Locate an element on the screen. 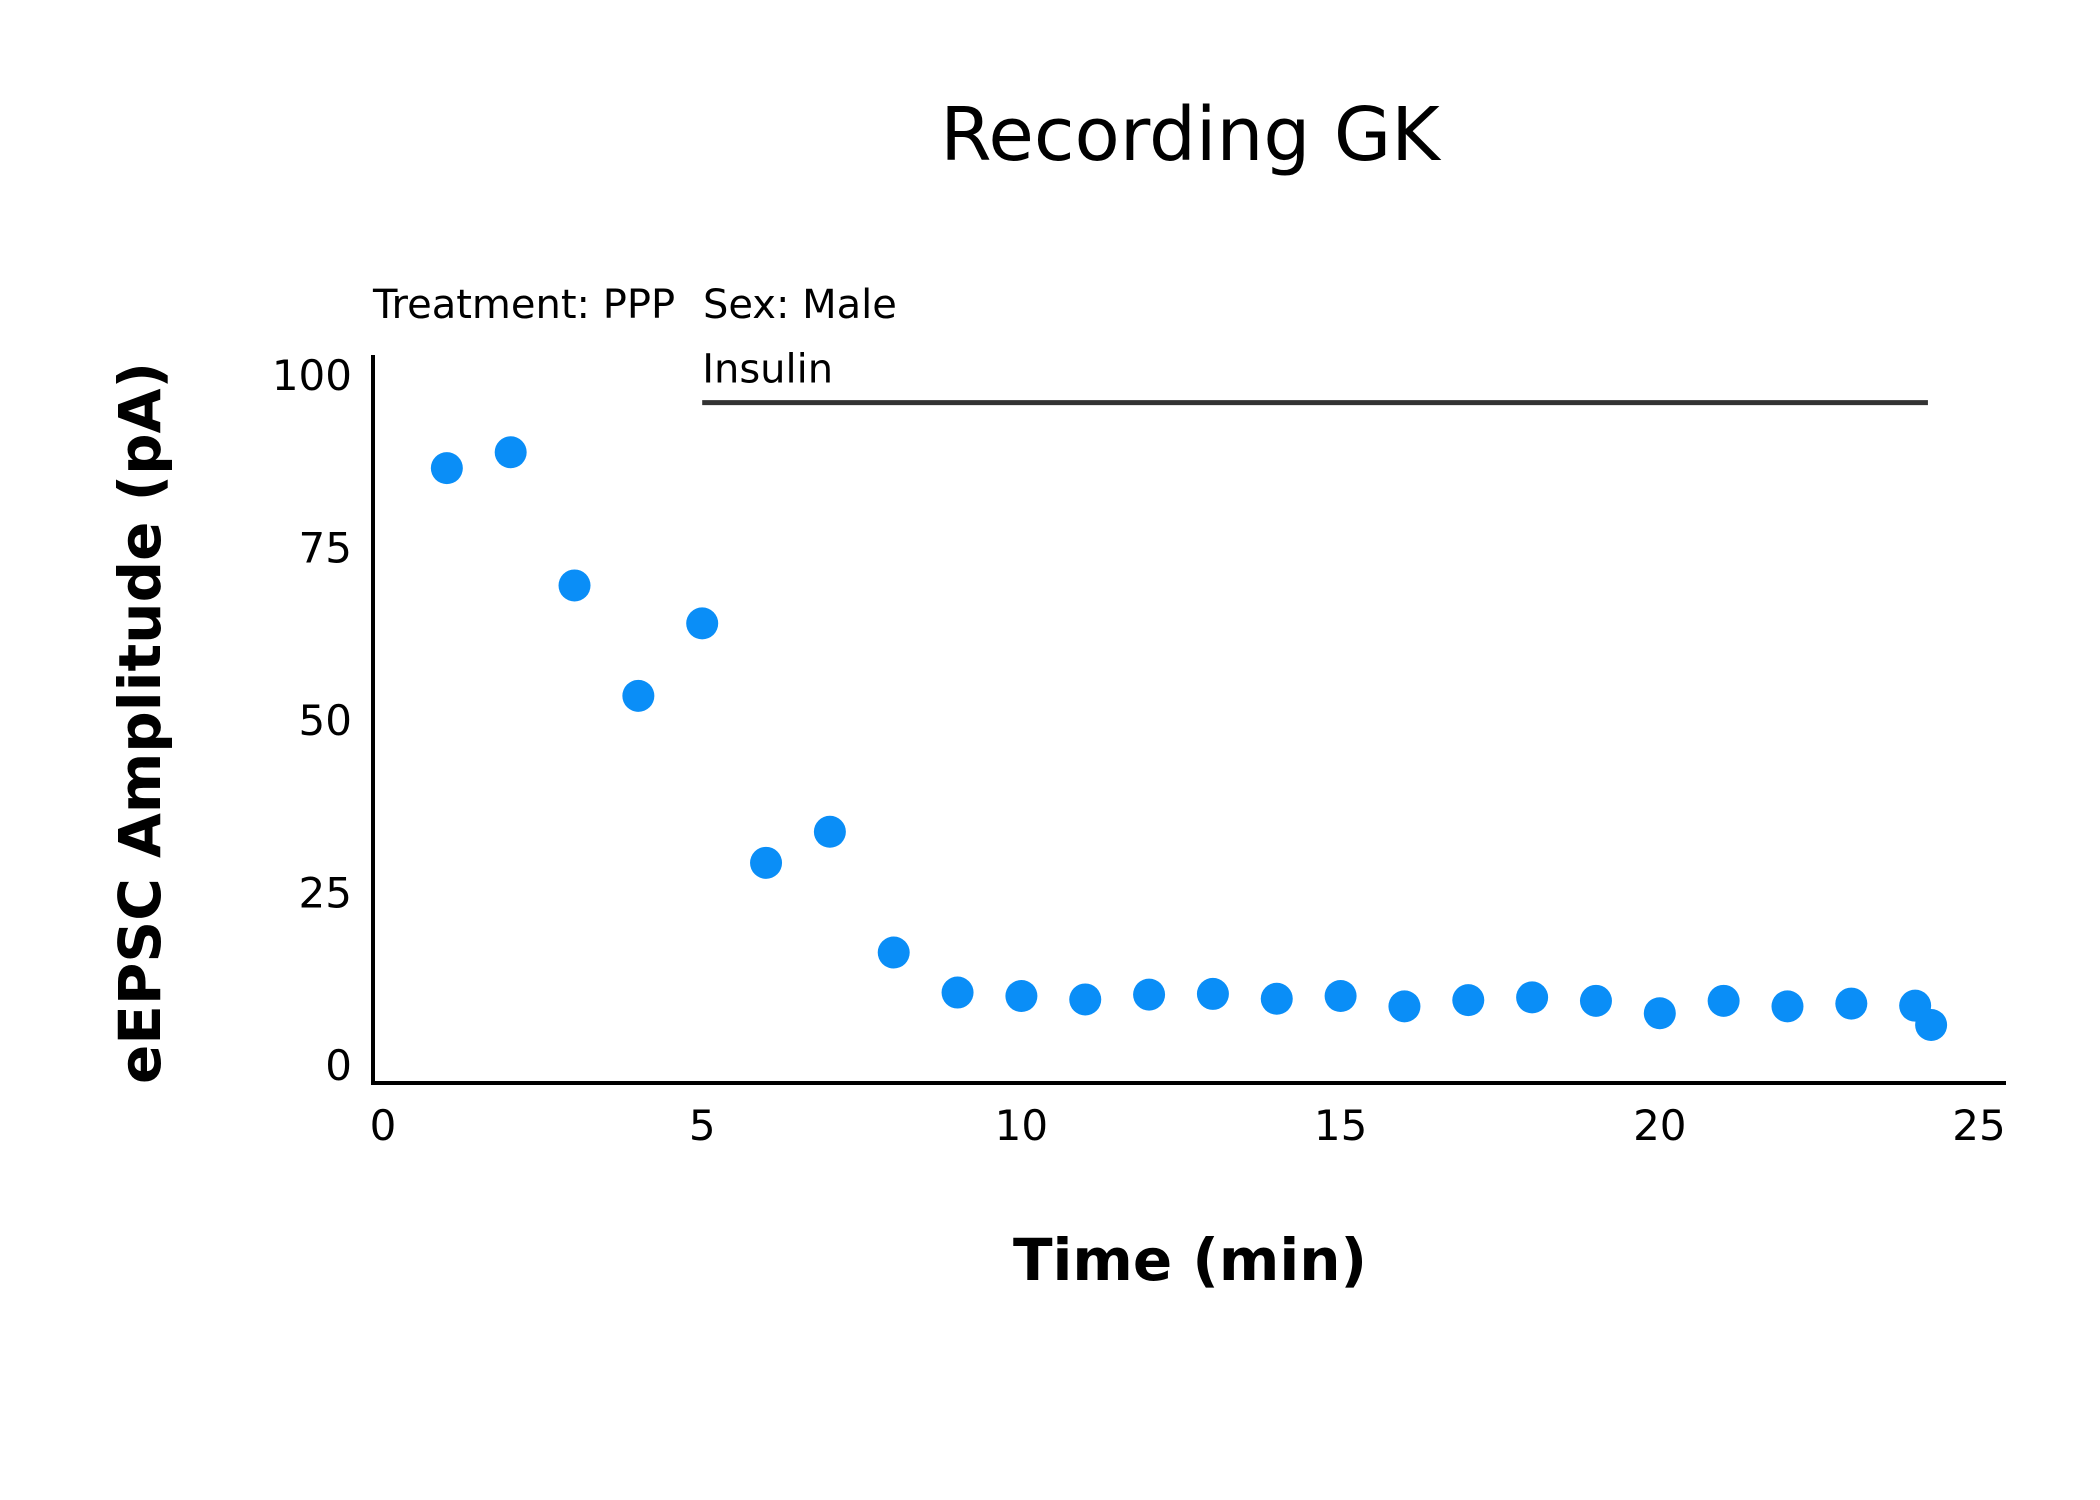  x-tick-label: 20 is located at coordinates (1659, 1125).